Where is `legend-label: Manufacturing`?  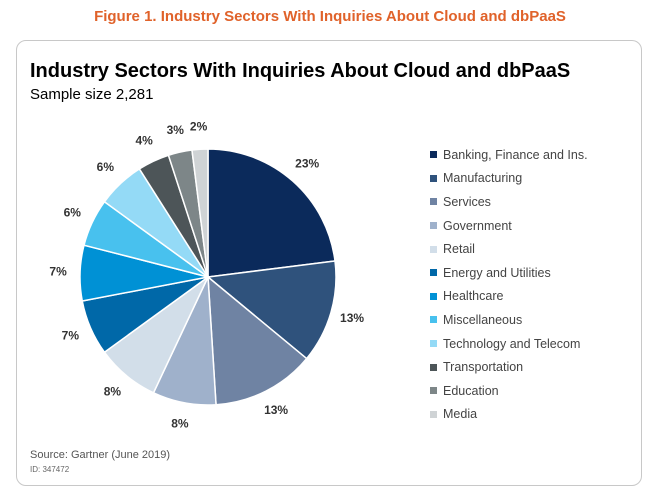 legend-label: Manufacturing is located at coordinates (483, 178).